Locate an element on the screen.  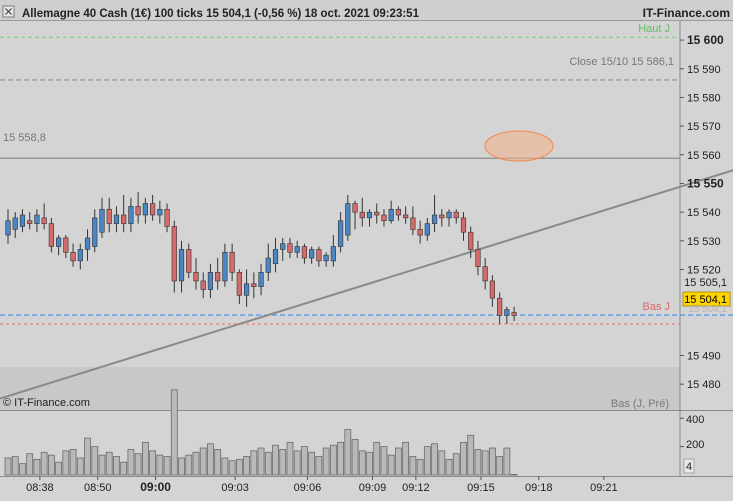
last-price-tag: 15 504,1 is located at coordinates (705, 300).